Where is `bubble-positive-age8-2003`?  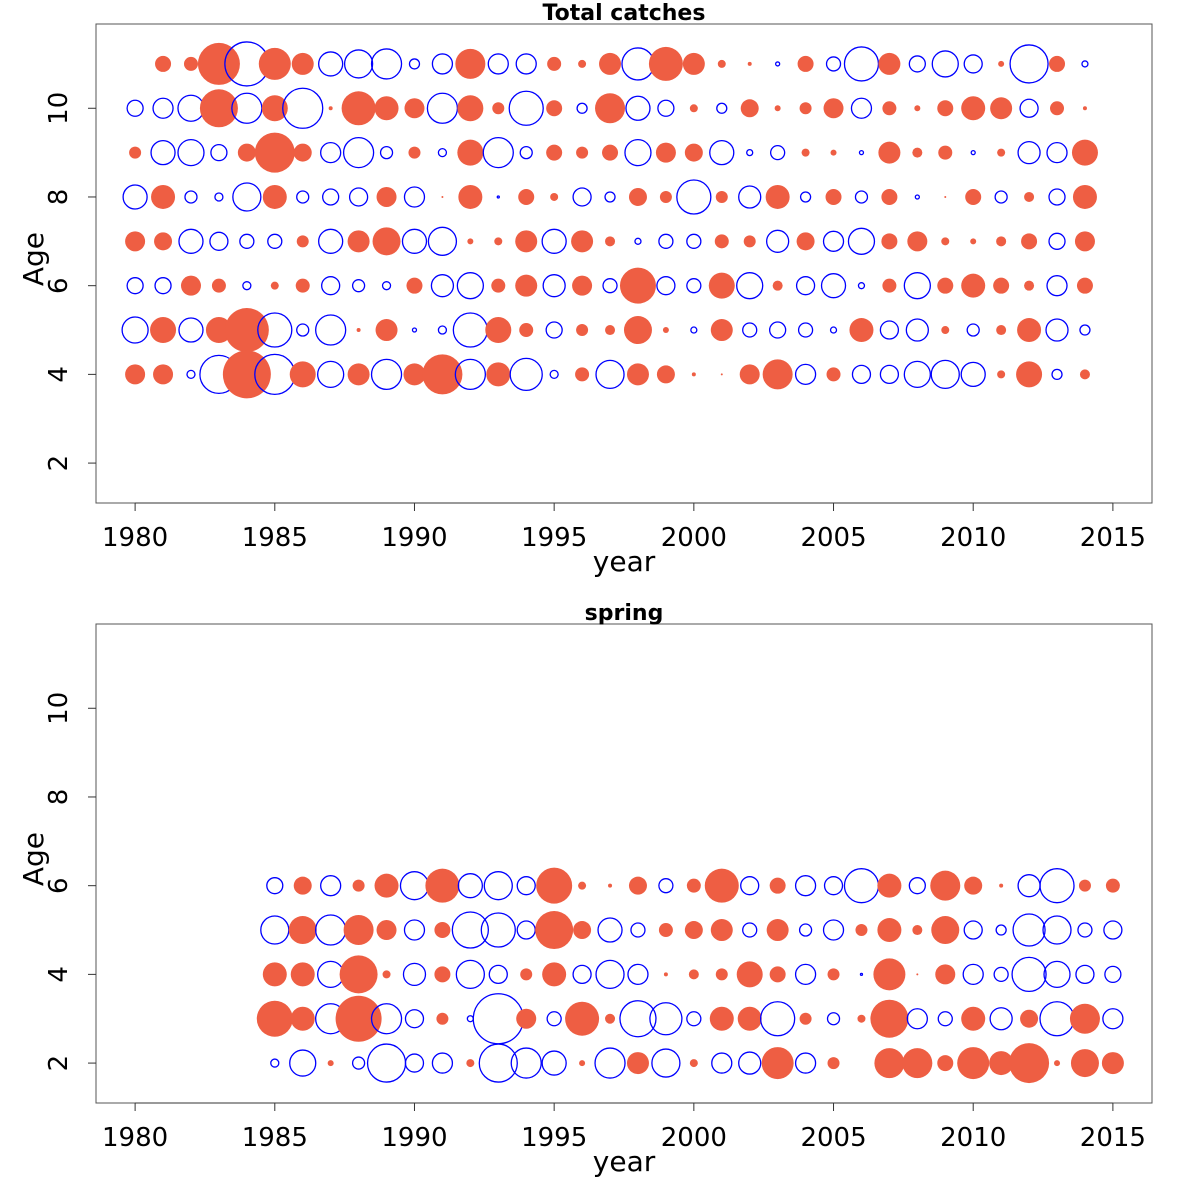
bubble-positive-age8-2003 is located at coordinates (777, 196).